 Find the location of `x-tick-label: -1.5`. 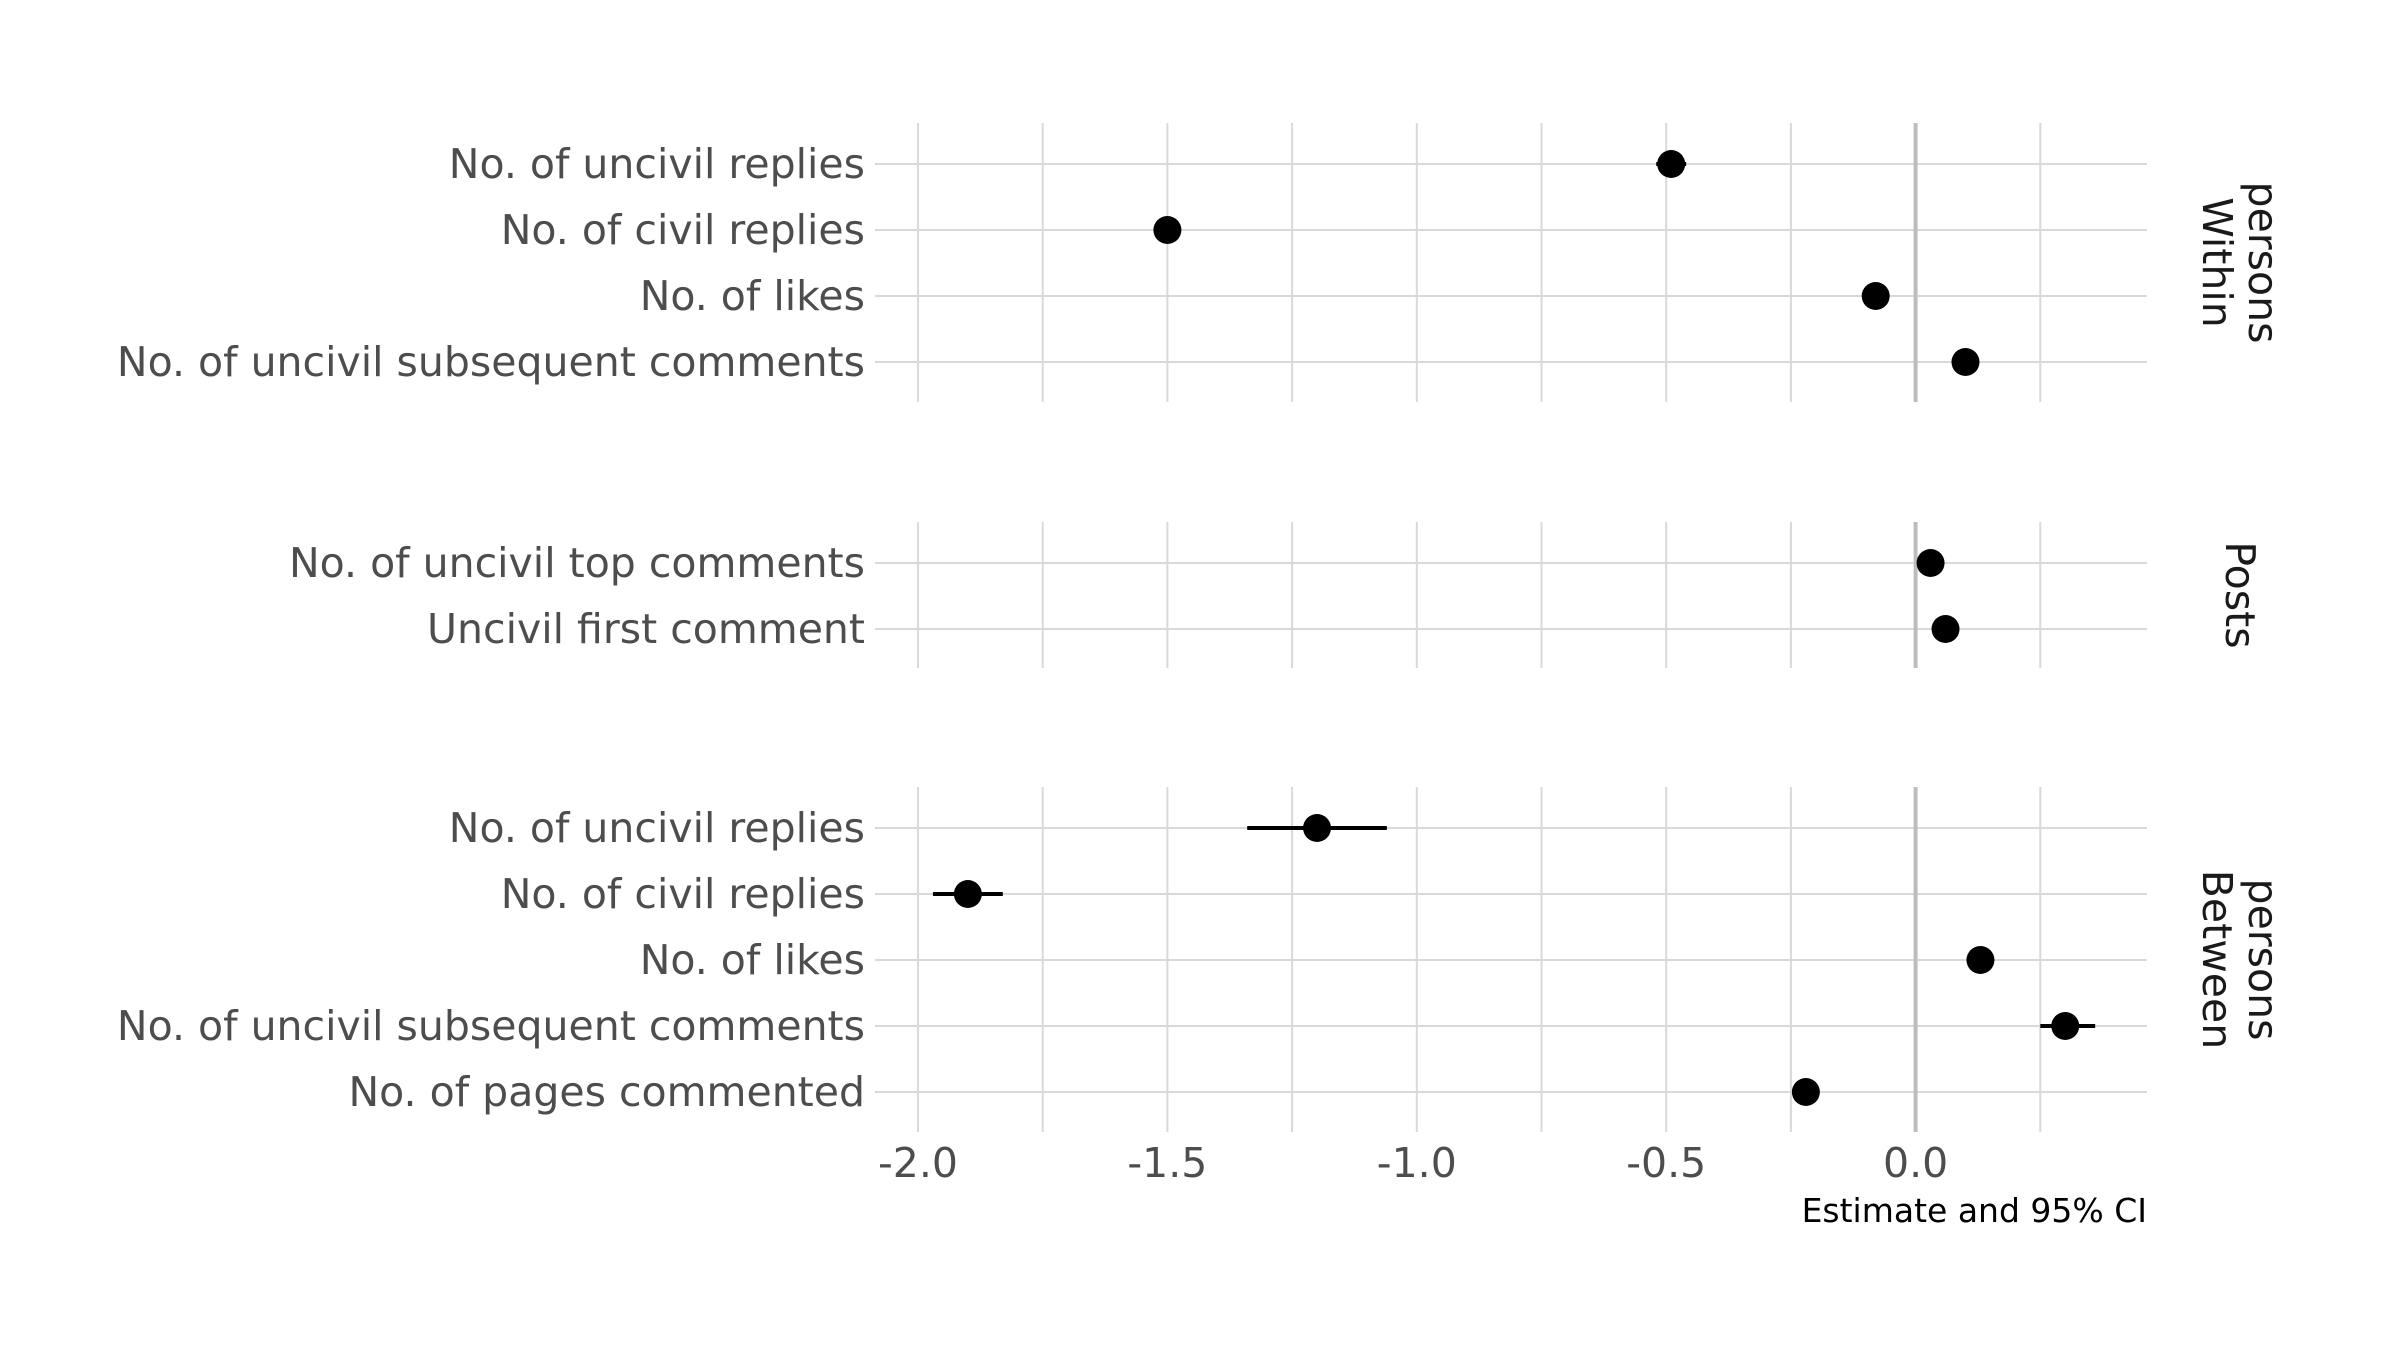

x-tick-label: -1.5 is located at coordinates (1167, 1163).